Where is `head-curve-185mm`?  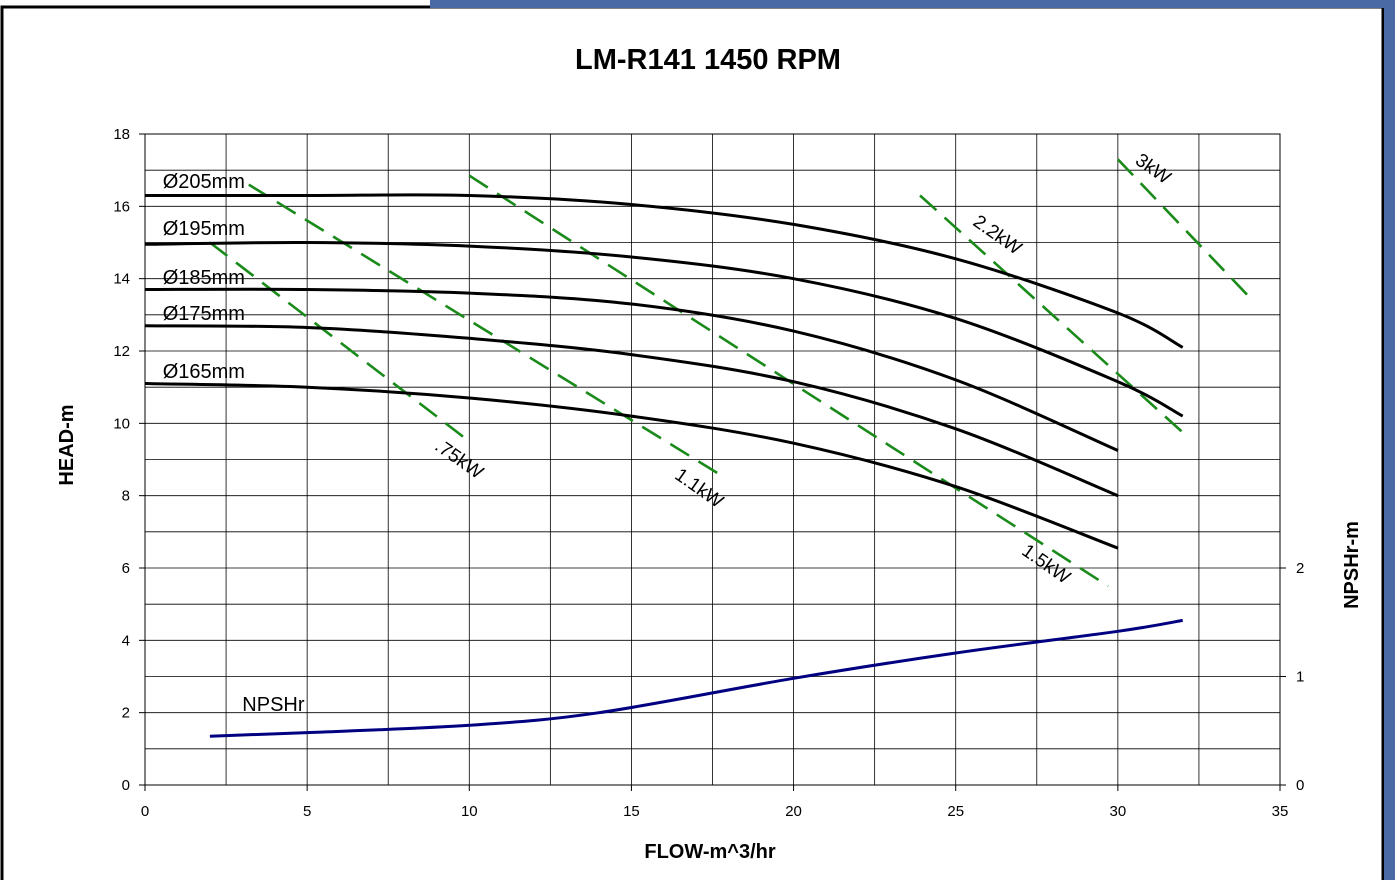 head-curve-185mm is located at coordinates (631, 369).